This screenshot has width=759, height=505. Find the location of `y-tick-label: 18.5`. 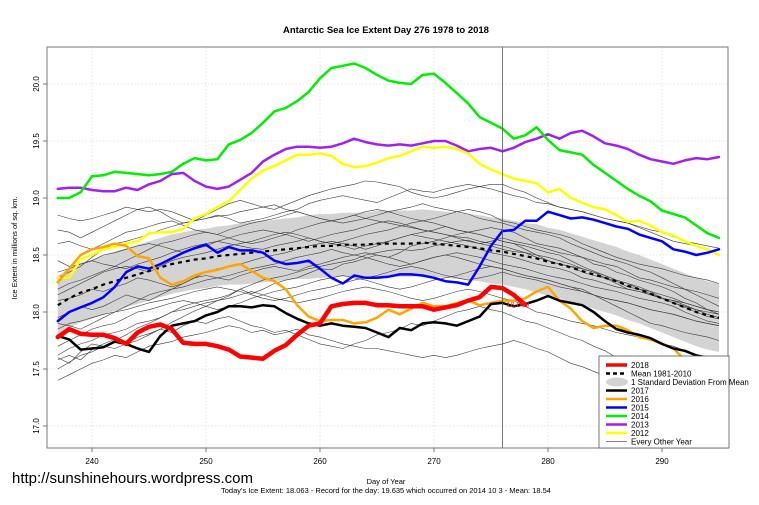

y-tick-label: 18.5 is located at coordinates (36, 255).